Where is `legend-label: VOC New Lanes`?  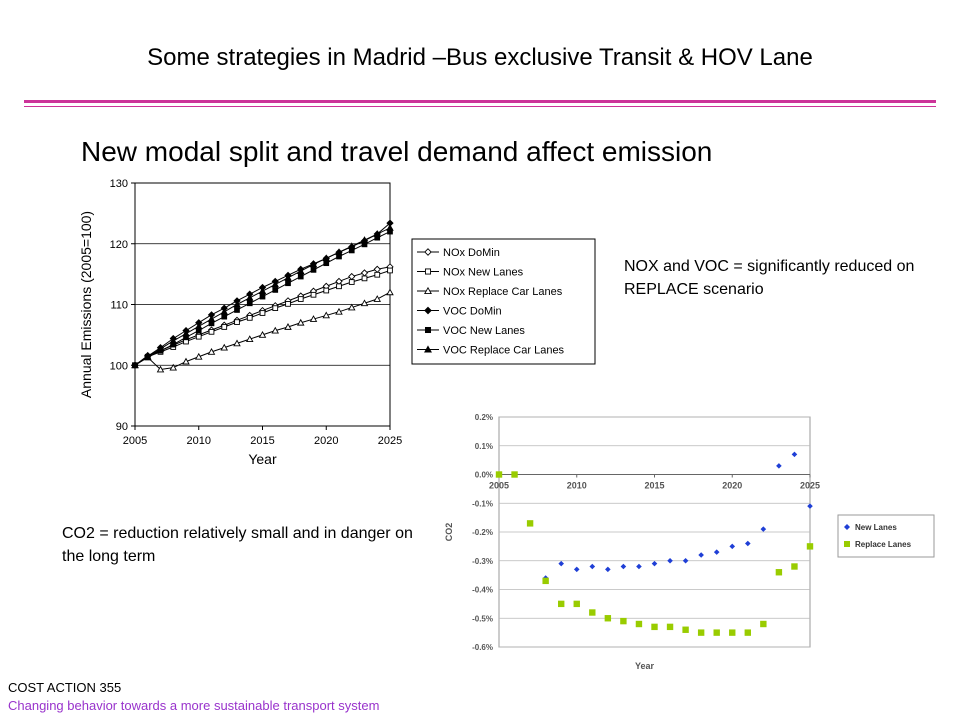 legend-label: VOC New Lanes is located at coordinates (484, 331).